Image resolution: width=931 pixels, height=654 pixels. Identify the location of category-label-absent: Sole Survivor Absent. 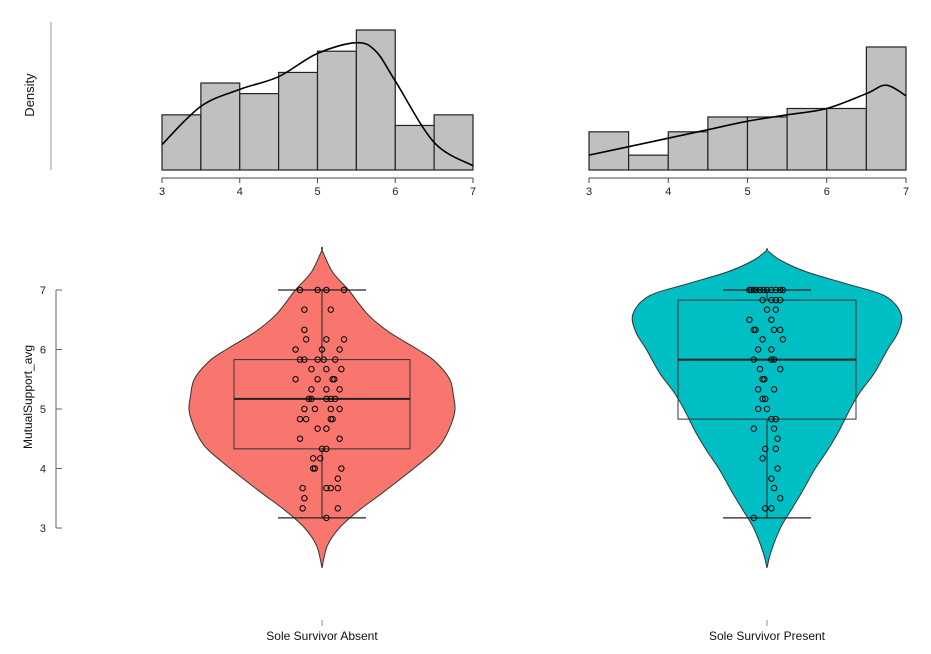
(322, 636).